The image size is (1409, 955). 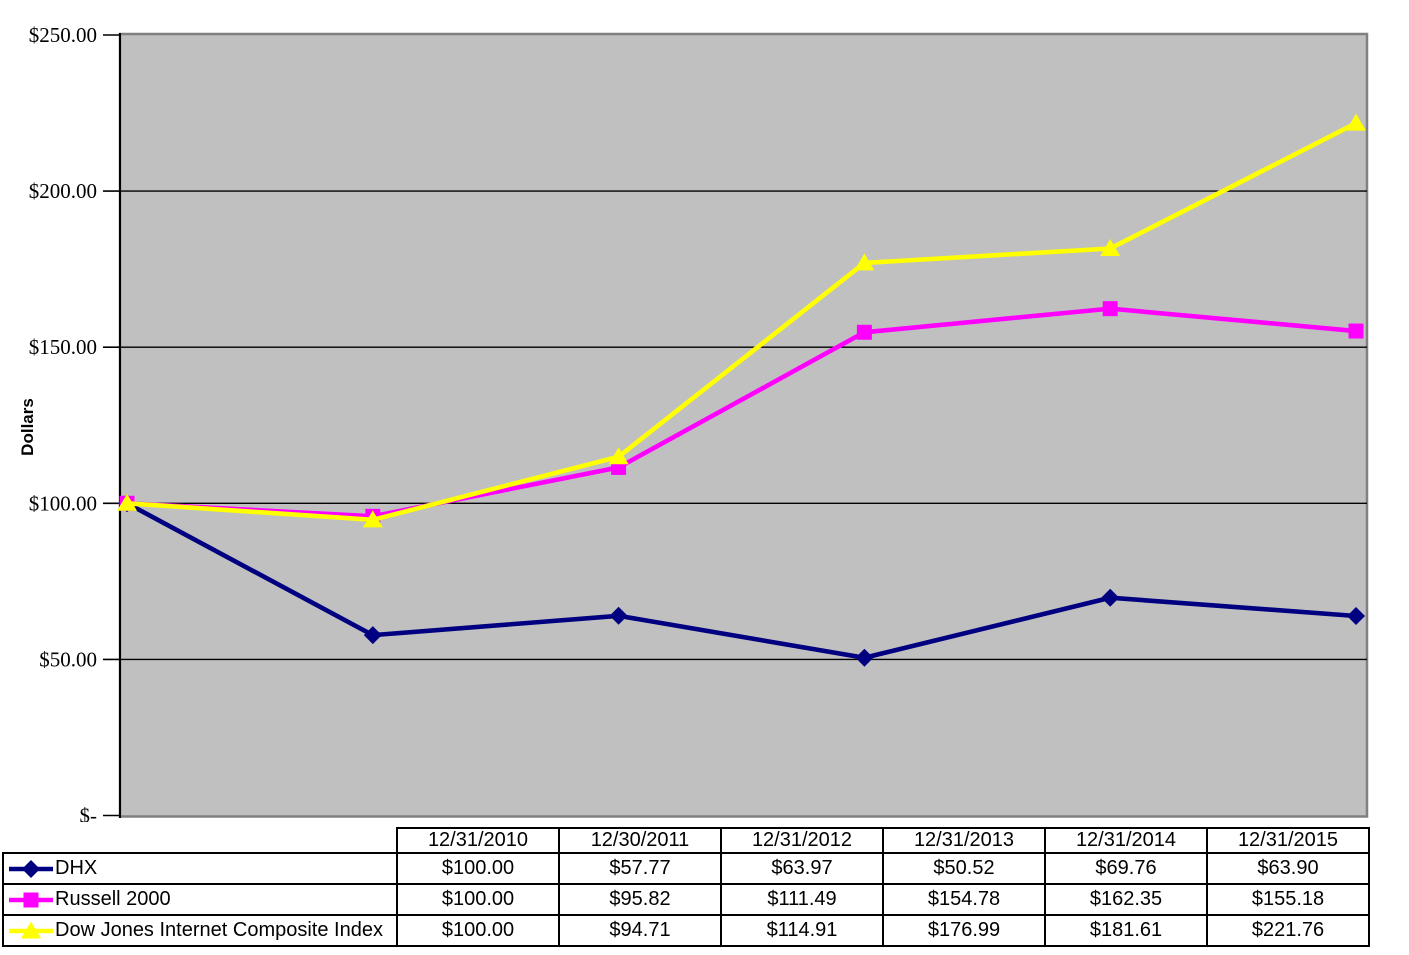 I want to click on legend-cell: Russell 2000, so click(x=200, y=899).